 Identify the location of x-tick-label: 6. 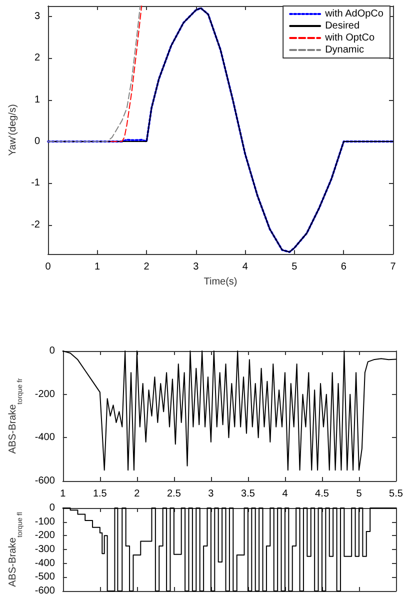
(343, 267).